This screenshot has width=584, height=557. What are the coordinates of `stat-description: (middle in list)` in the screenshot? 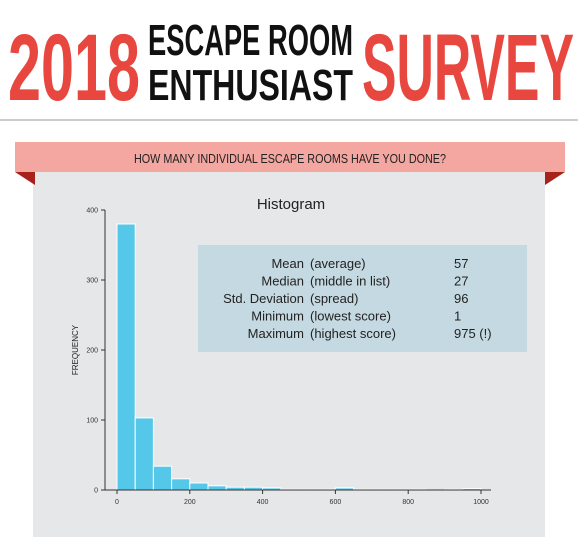 It's located at (350, 281).